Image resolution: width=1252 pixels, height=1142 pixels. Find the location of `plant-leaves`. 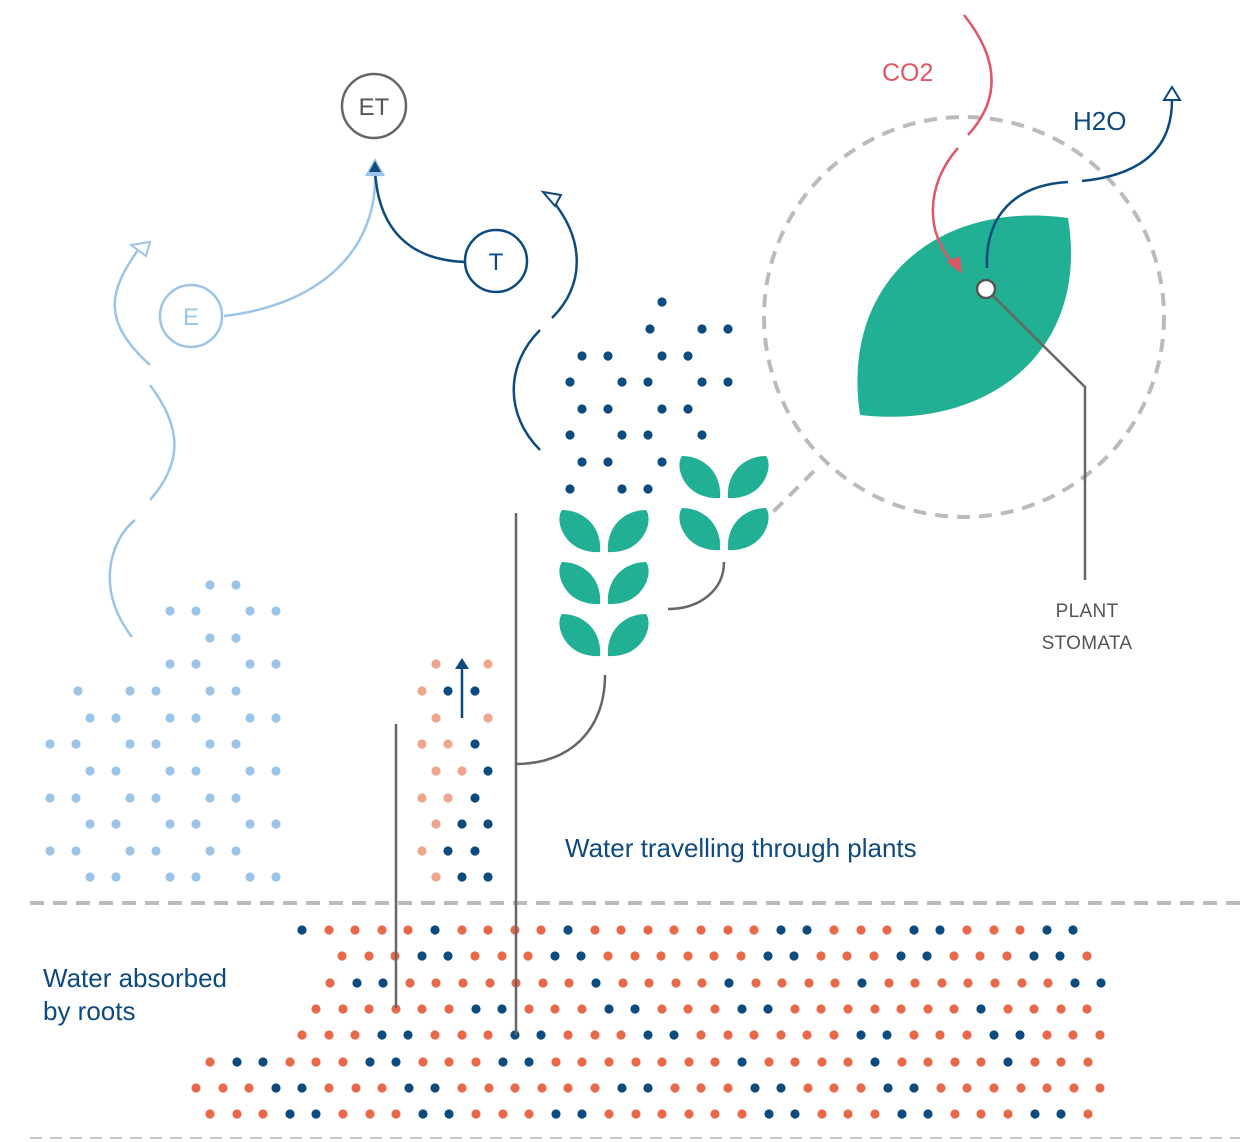

plant-leaves is located at coordinates (664, 556).